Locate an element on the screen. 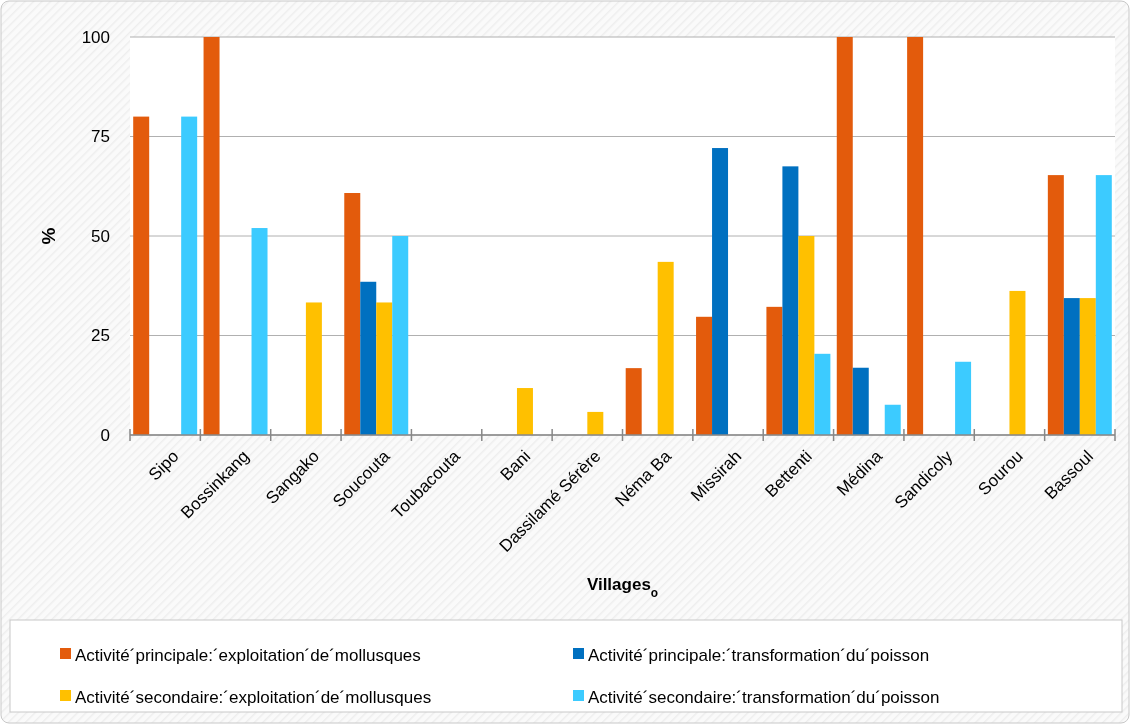 The width and height of the screenshot is (1130, 724). y-tick-label: 75 is located at coordinates (100, 137).